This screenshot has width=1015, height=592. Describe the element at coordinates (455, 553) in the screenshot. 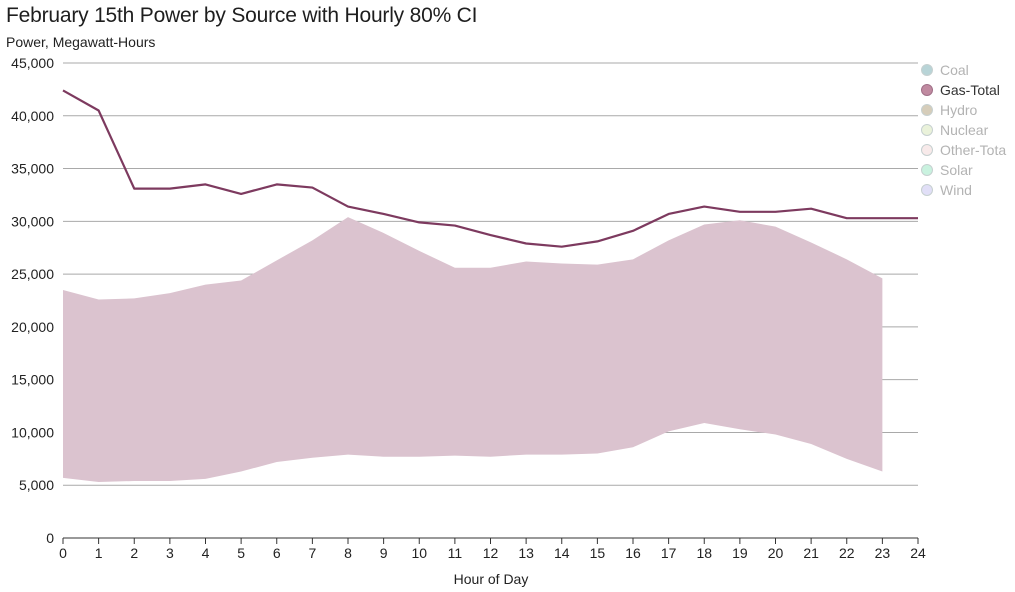

I see `x-tick-label: 11` at that location.